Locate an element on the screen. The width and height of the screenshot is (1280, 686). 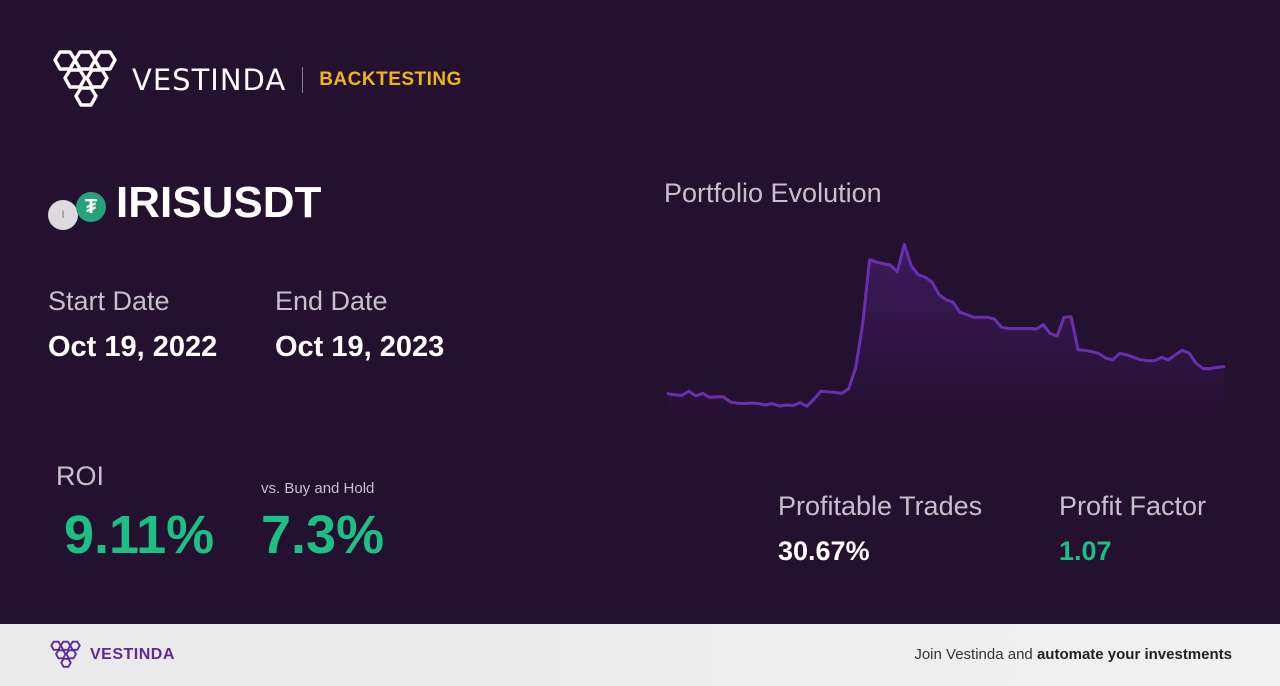
brand-name: VESTINDA is located at coordinates (209, 80).